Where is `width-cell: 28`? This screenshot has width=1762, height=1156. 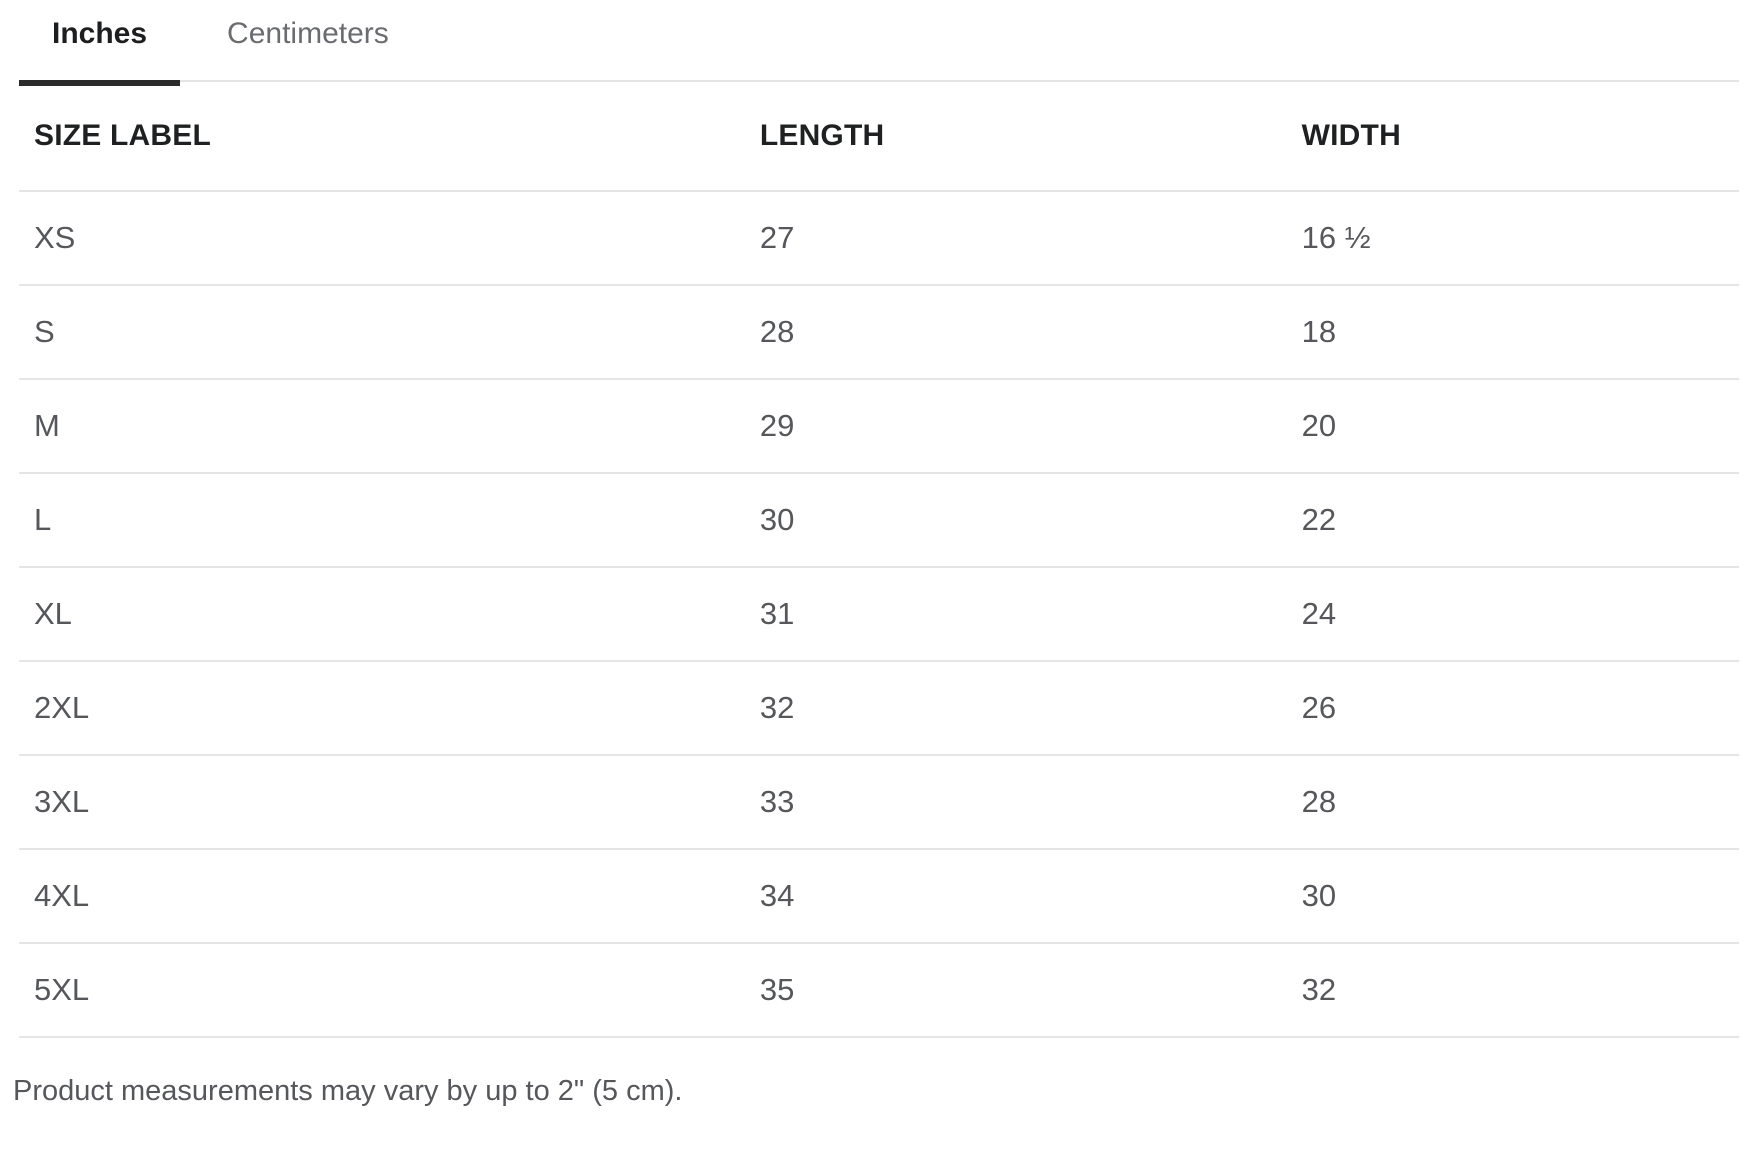 width-cell: 28 is located at coordinates (1319, 801).